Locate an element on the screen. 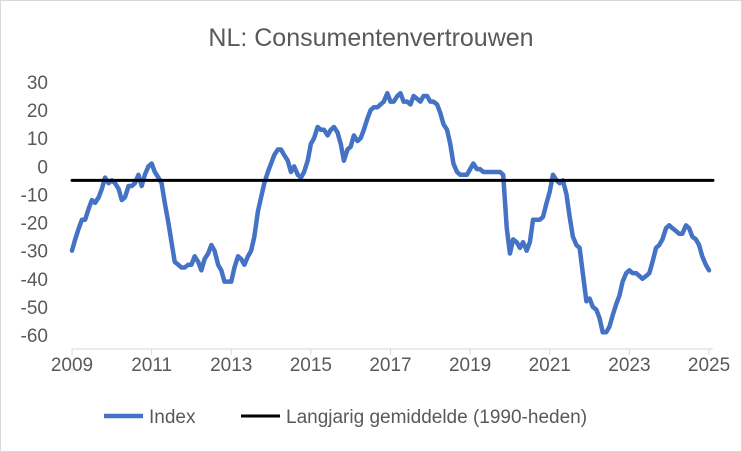 The image size is (742, 452). x-tick-label: 2015 is located at coordinates (311, 365).